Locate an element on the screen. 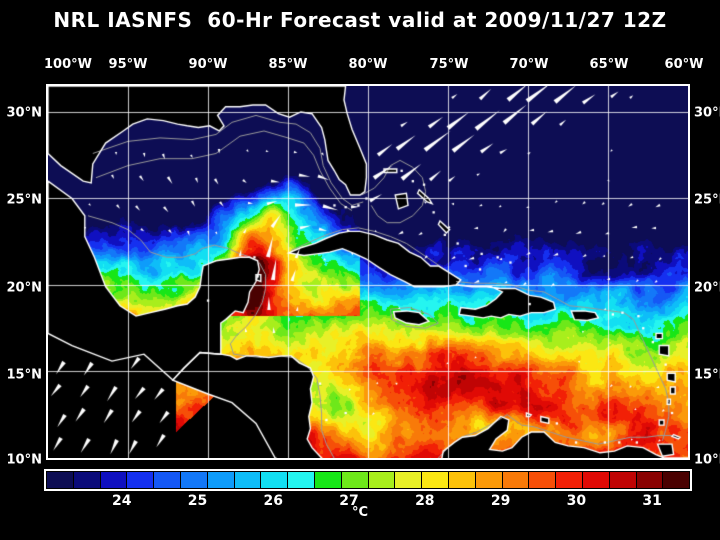 The height and width of the screenshot is (540, 720). colorbar-tick-31: 31 is located at coordinates (652, 501).